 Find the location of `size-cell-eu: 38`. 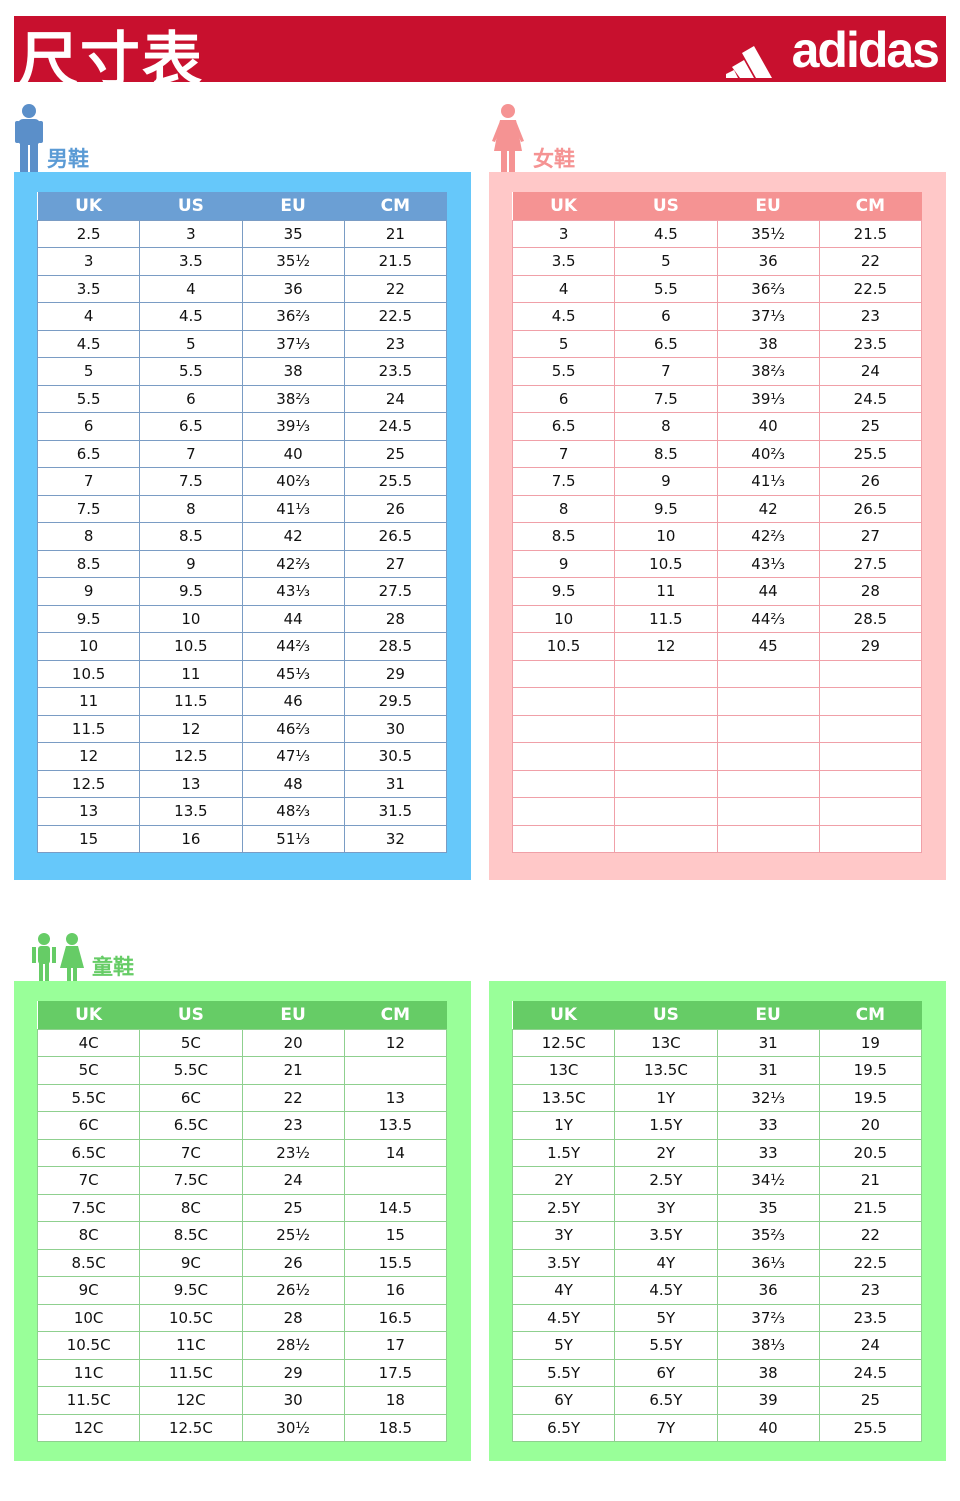

size-cell-eu: 38 is located at coordinates (293, 371).